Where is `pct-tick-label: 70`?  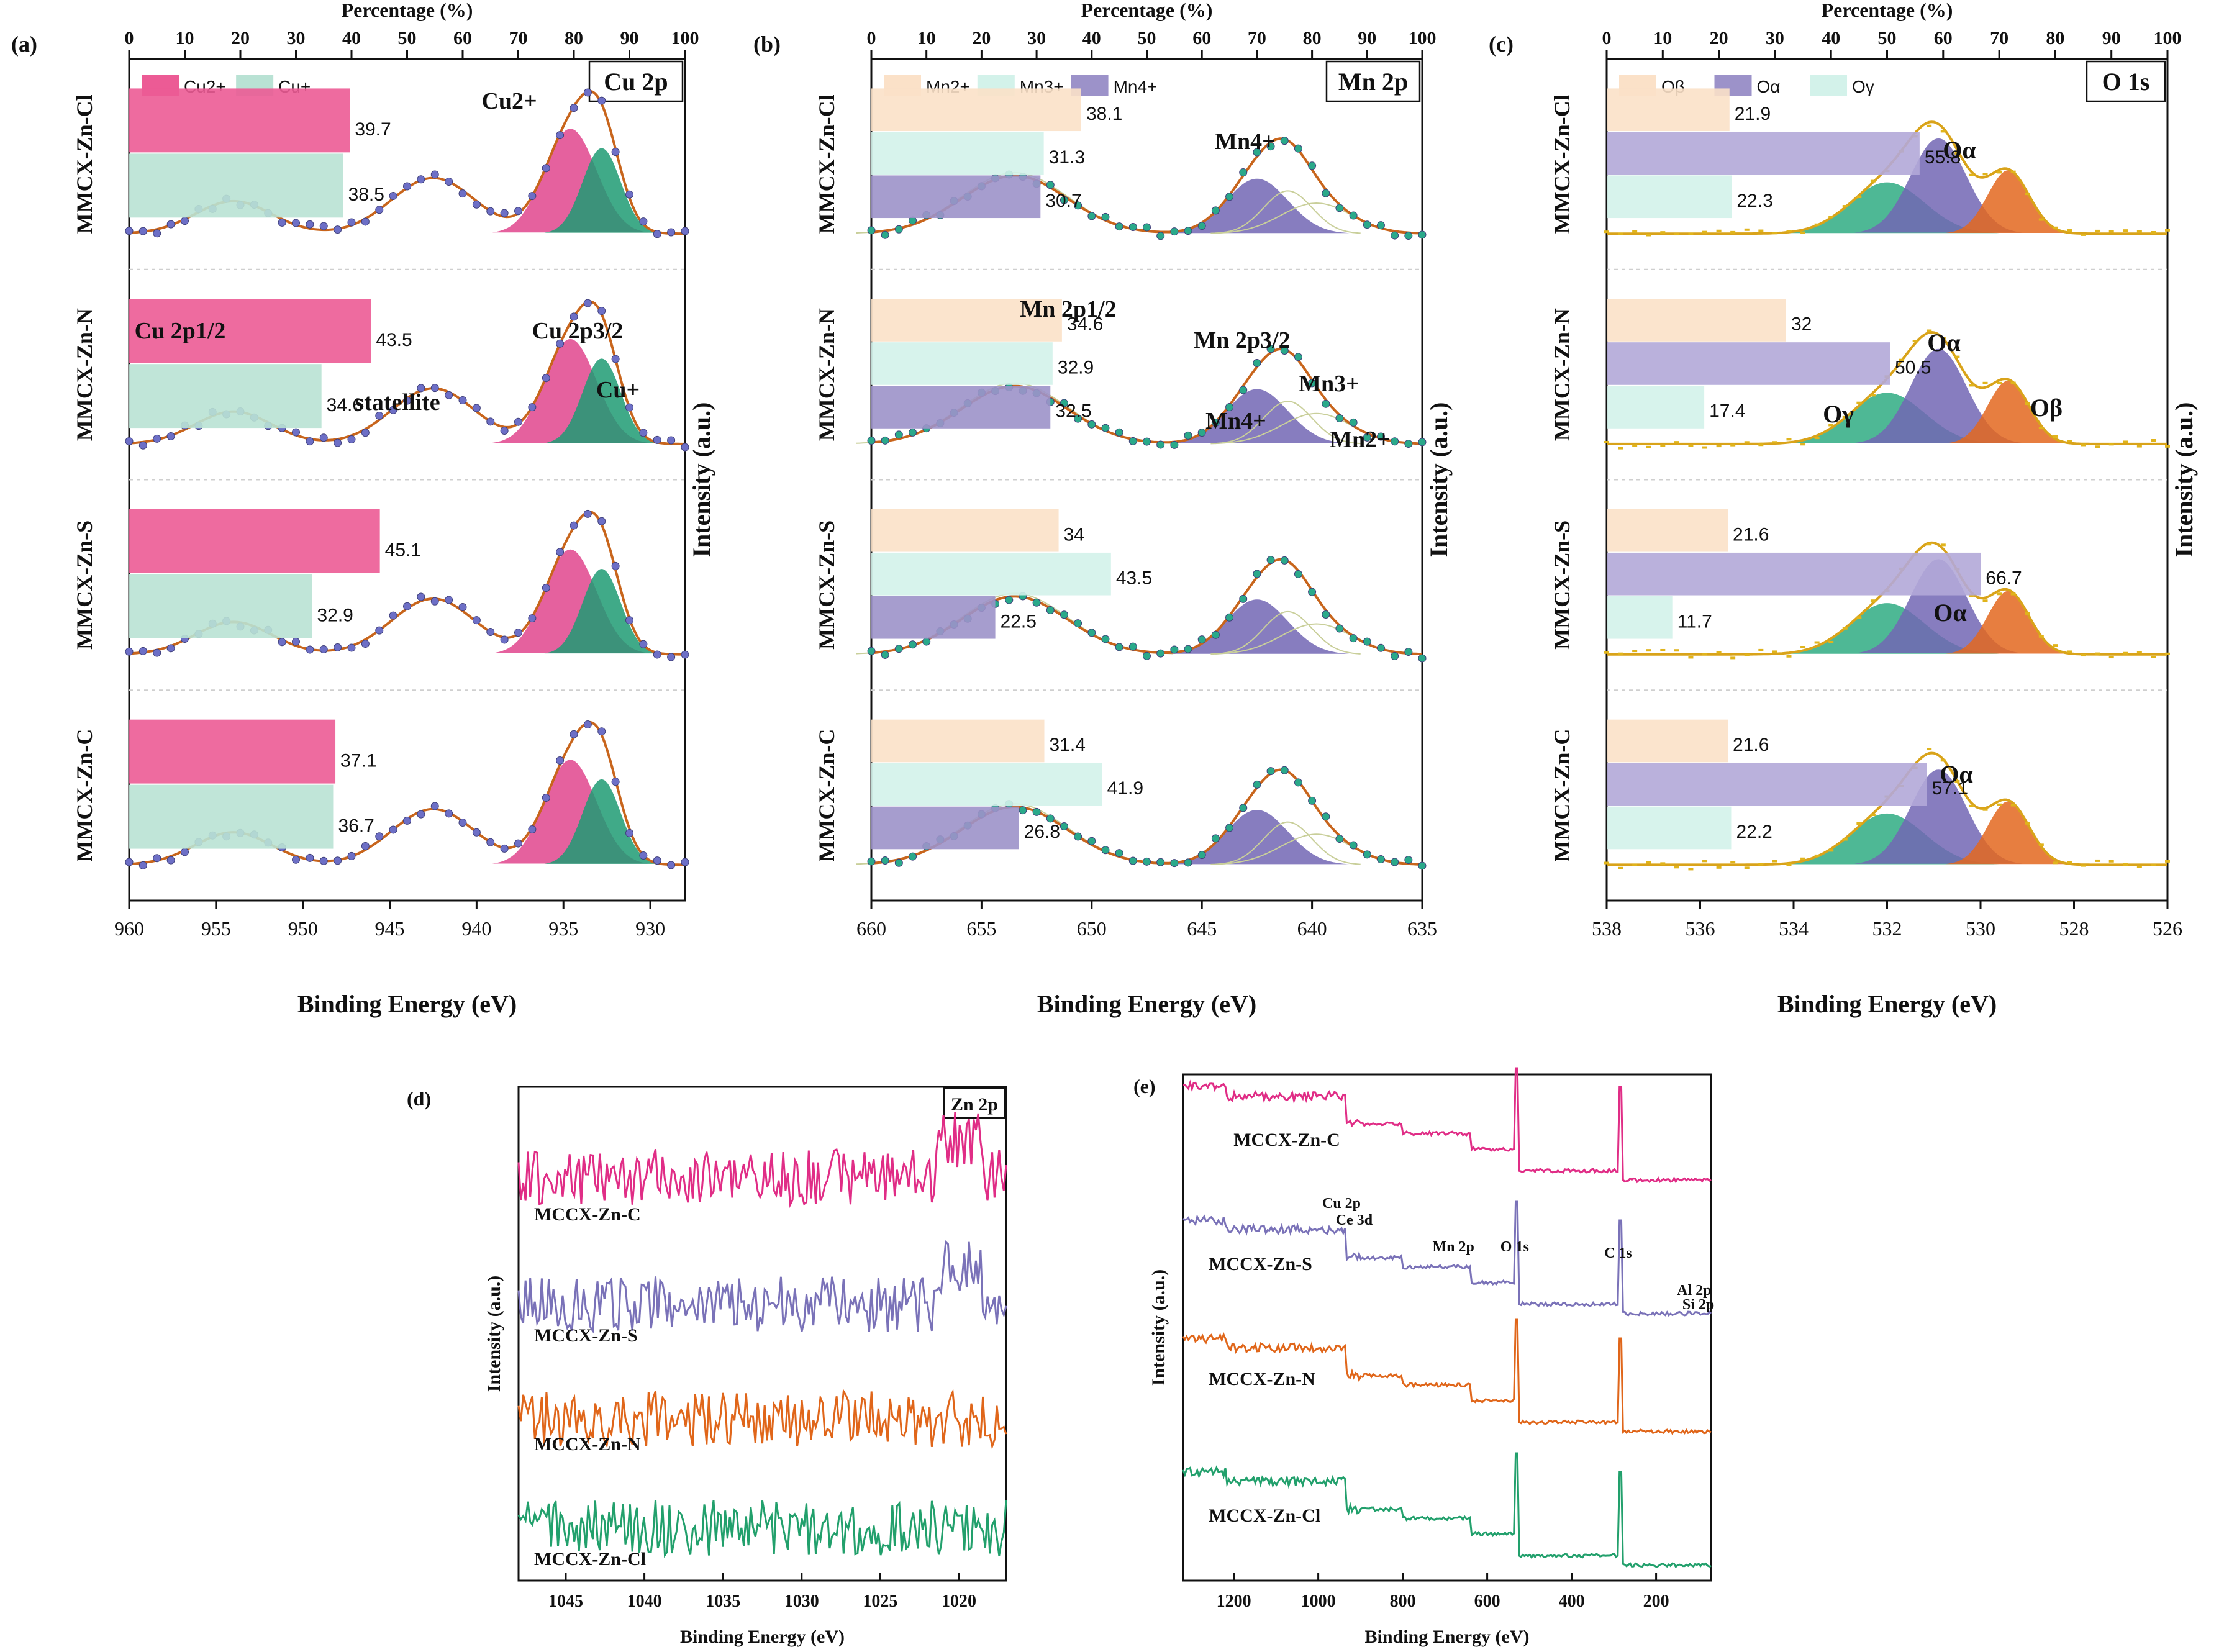 pct-tick-label: 70 is located at coordinates (1257, 38).